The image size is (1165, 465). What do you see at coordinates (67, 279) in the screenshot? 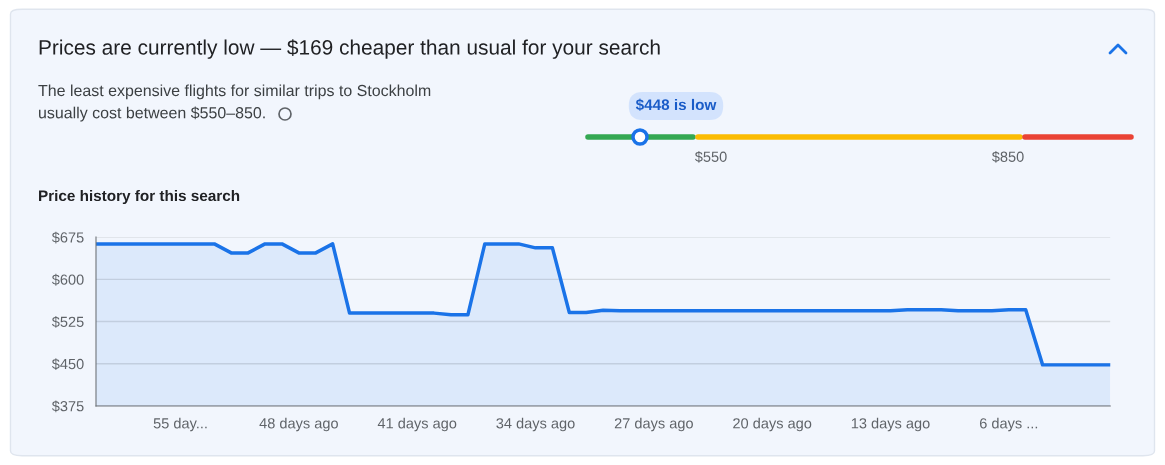
I see `y-tick-label: $600` at bounding box center [67, 279].